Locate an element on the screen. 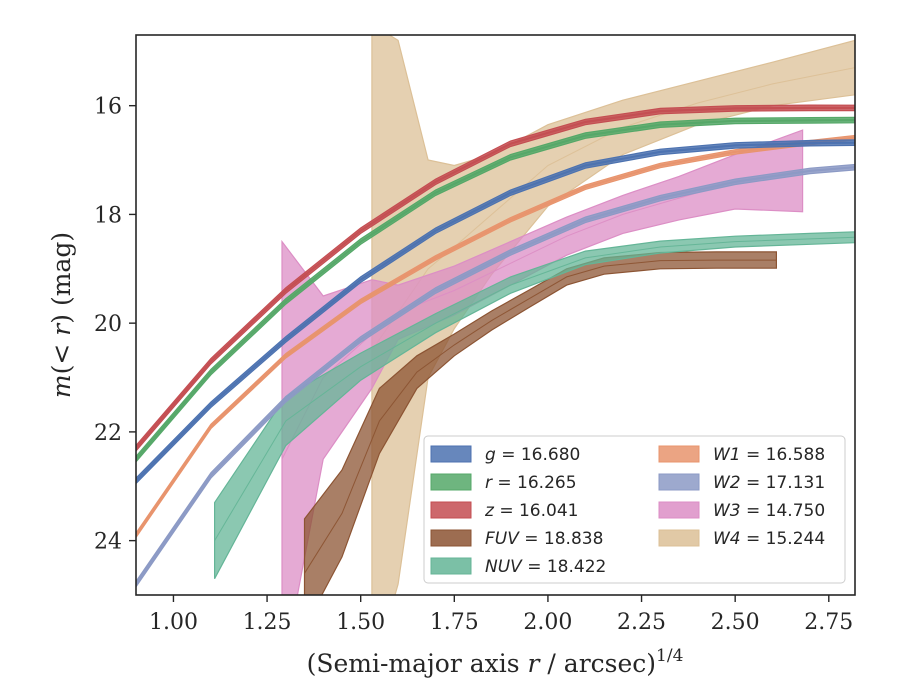  y-tick-label: 22 is located at coordinates (108, 433).